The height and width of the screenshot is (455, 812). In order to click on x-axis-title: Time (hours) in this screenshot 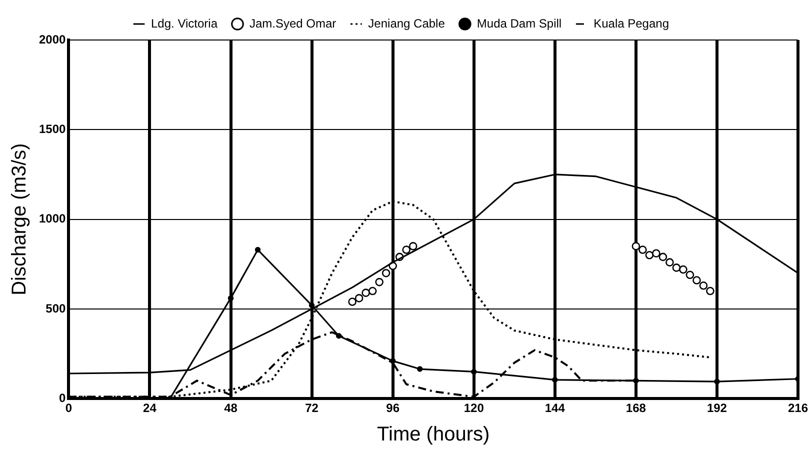, I will do `click(433, 435)`.